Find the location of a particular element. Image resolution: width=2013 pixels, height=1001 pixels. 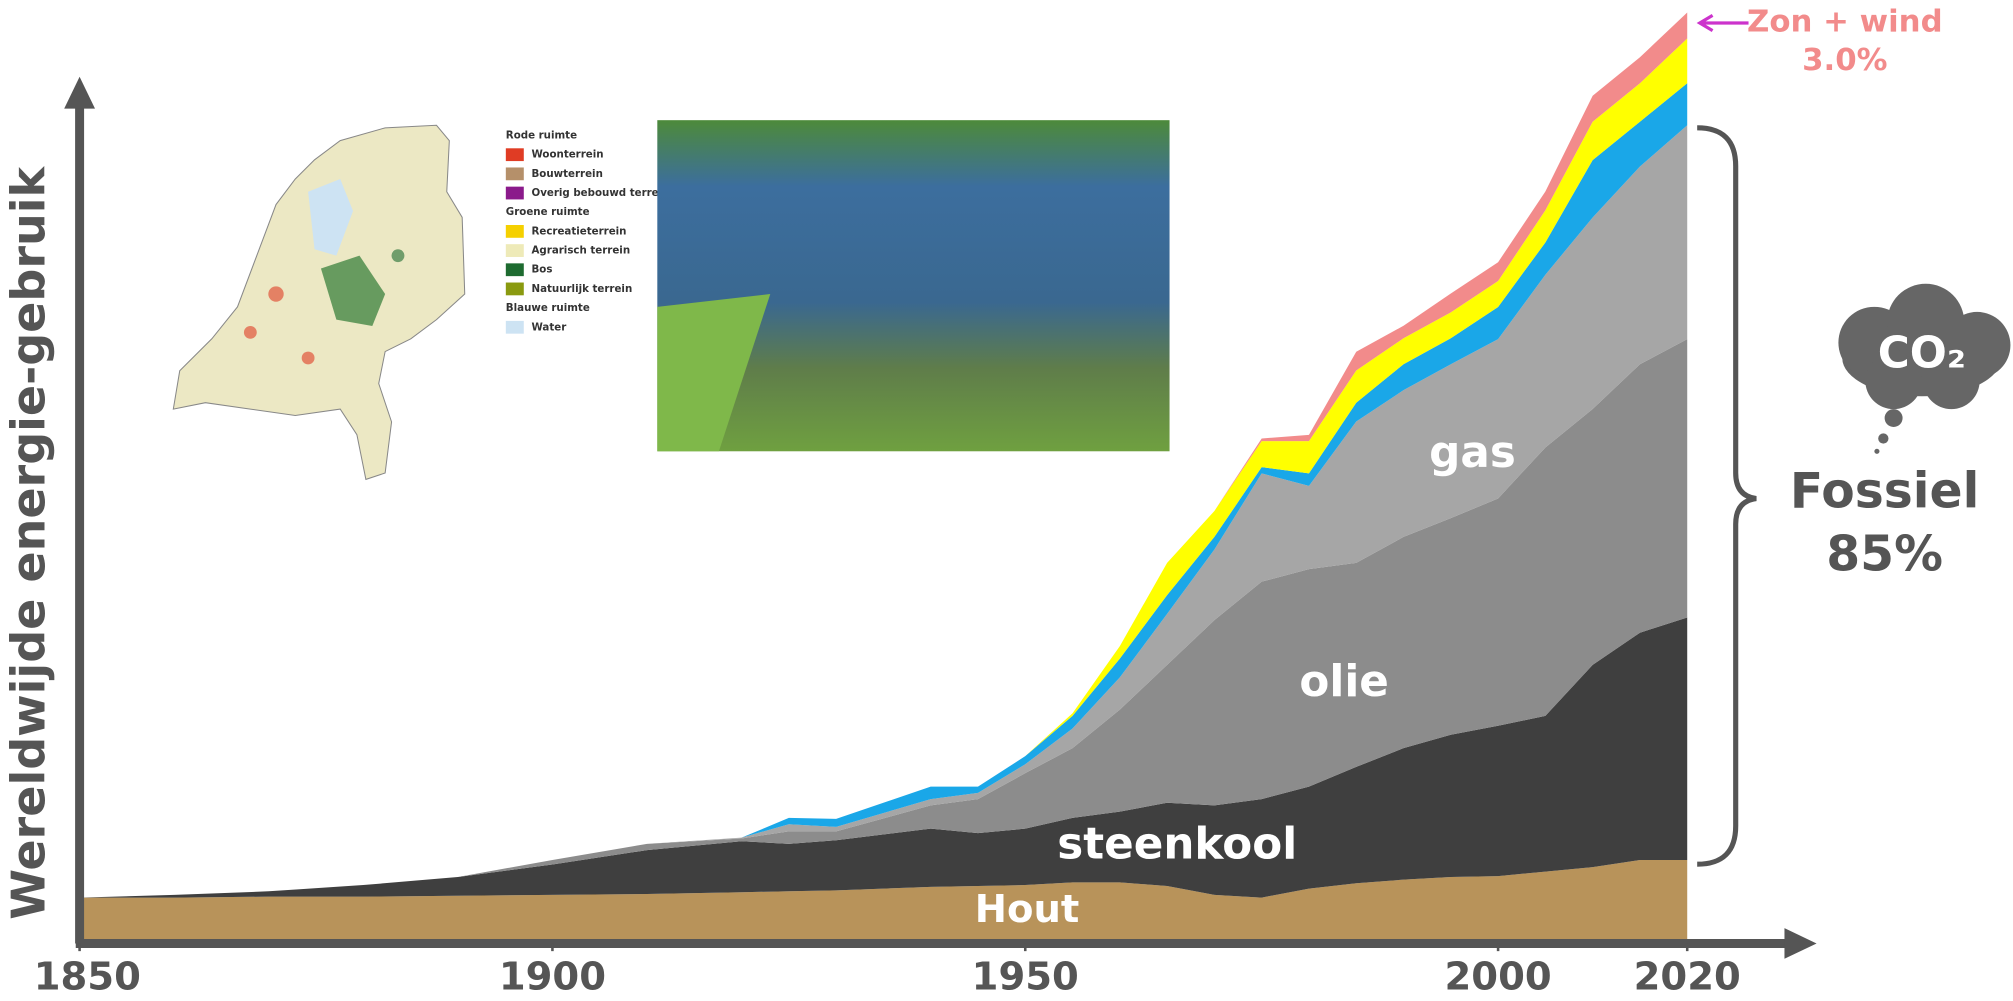

annotation: CO₂ is located at coordinates (1922, 353).